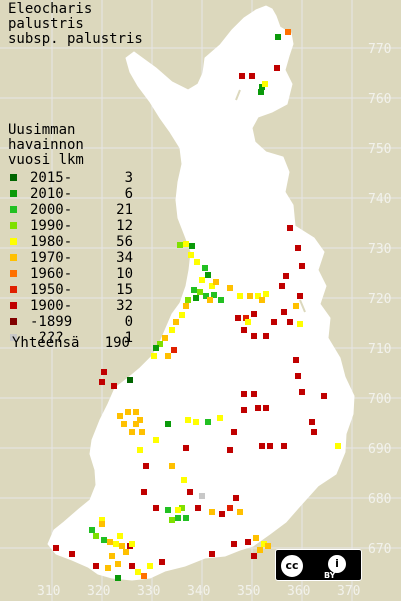 Image resolution: width=401 pixels, height=601 pixels. Describe the element at coordinates (380, 299) in the screenshot. I see `y-axis-label: 720` at that location.